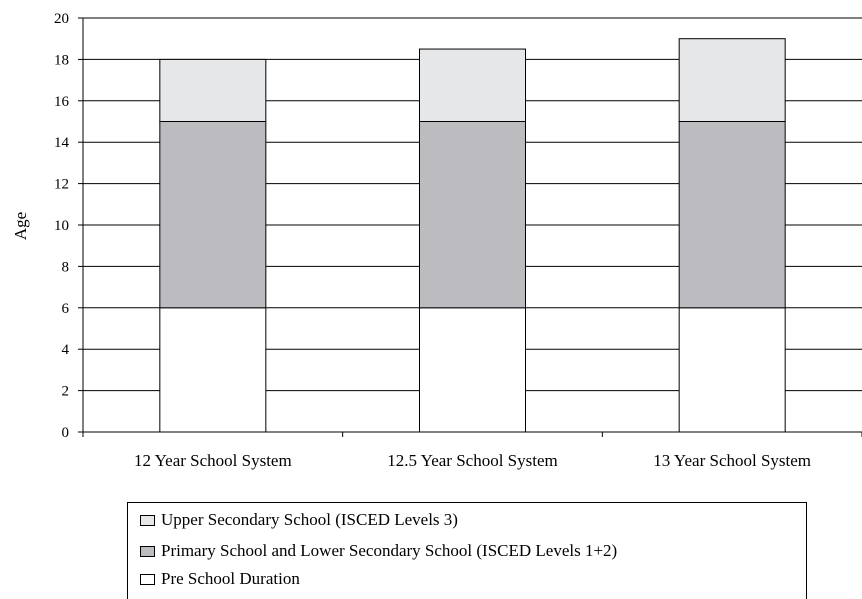 The image size is (862, 599). I want to click on y-tick-label-16: 16, so click(62, 102).